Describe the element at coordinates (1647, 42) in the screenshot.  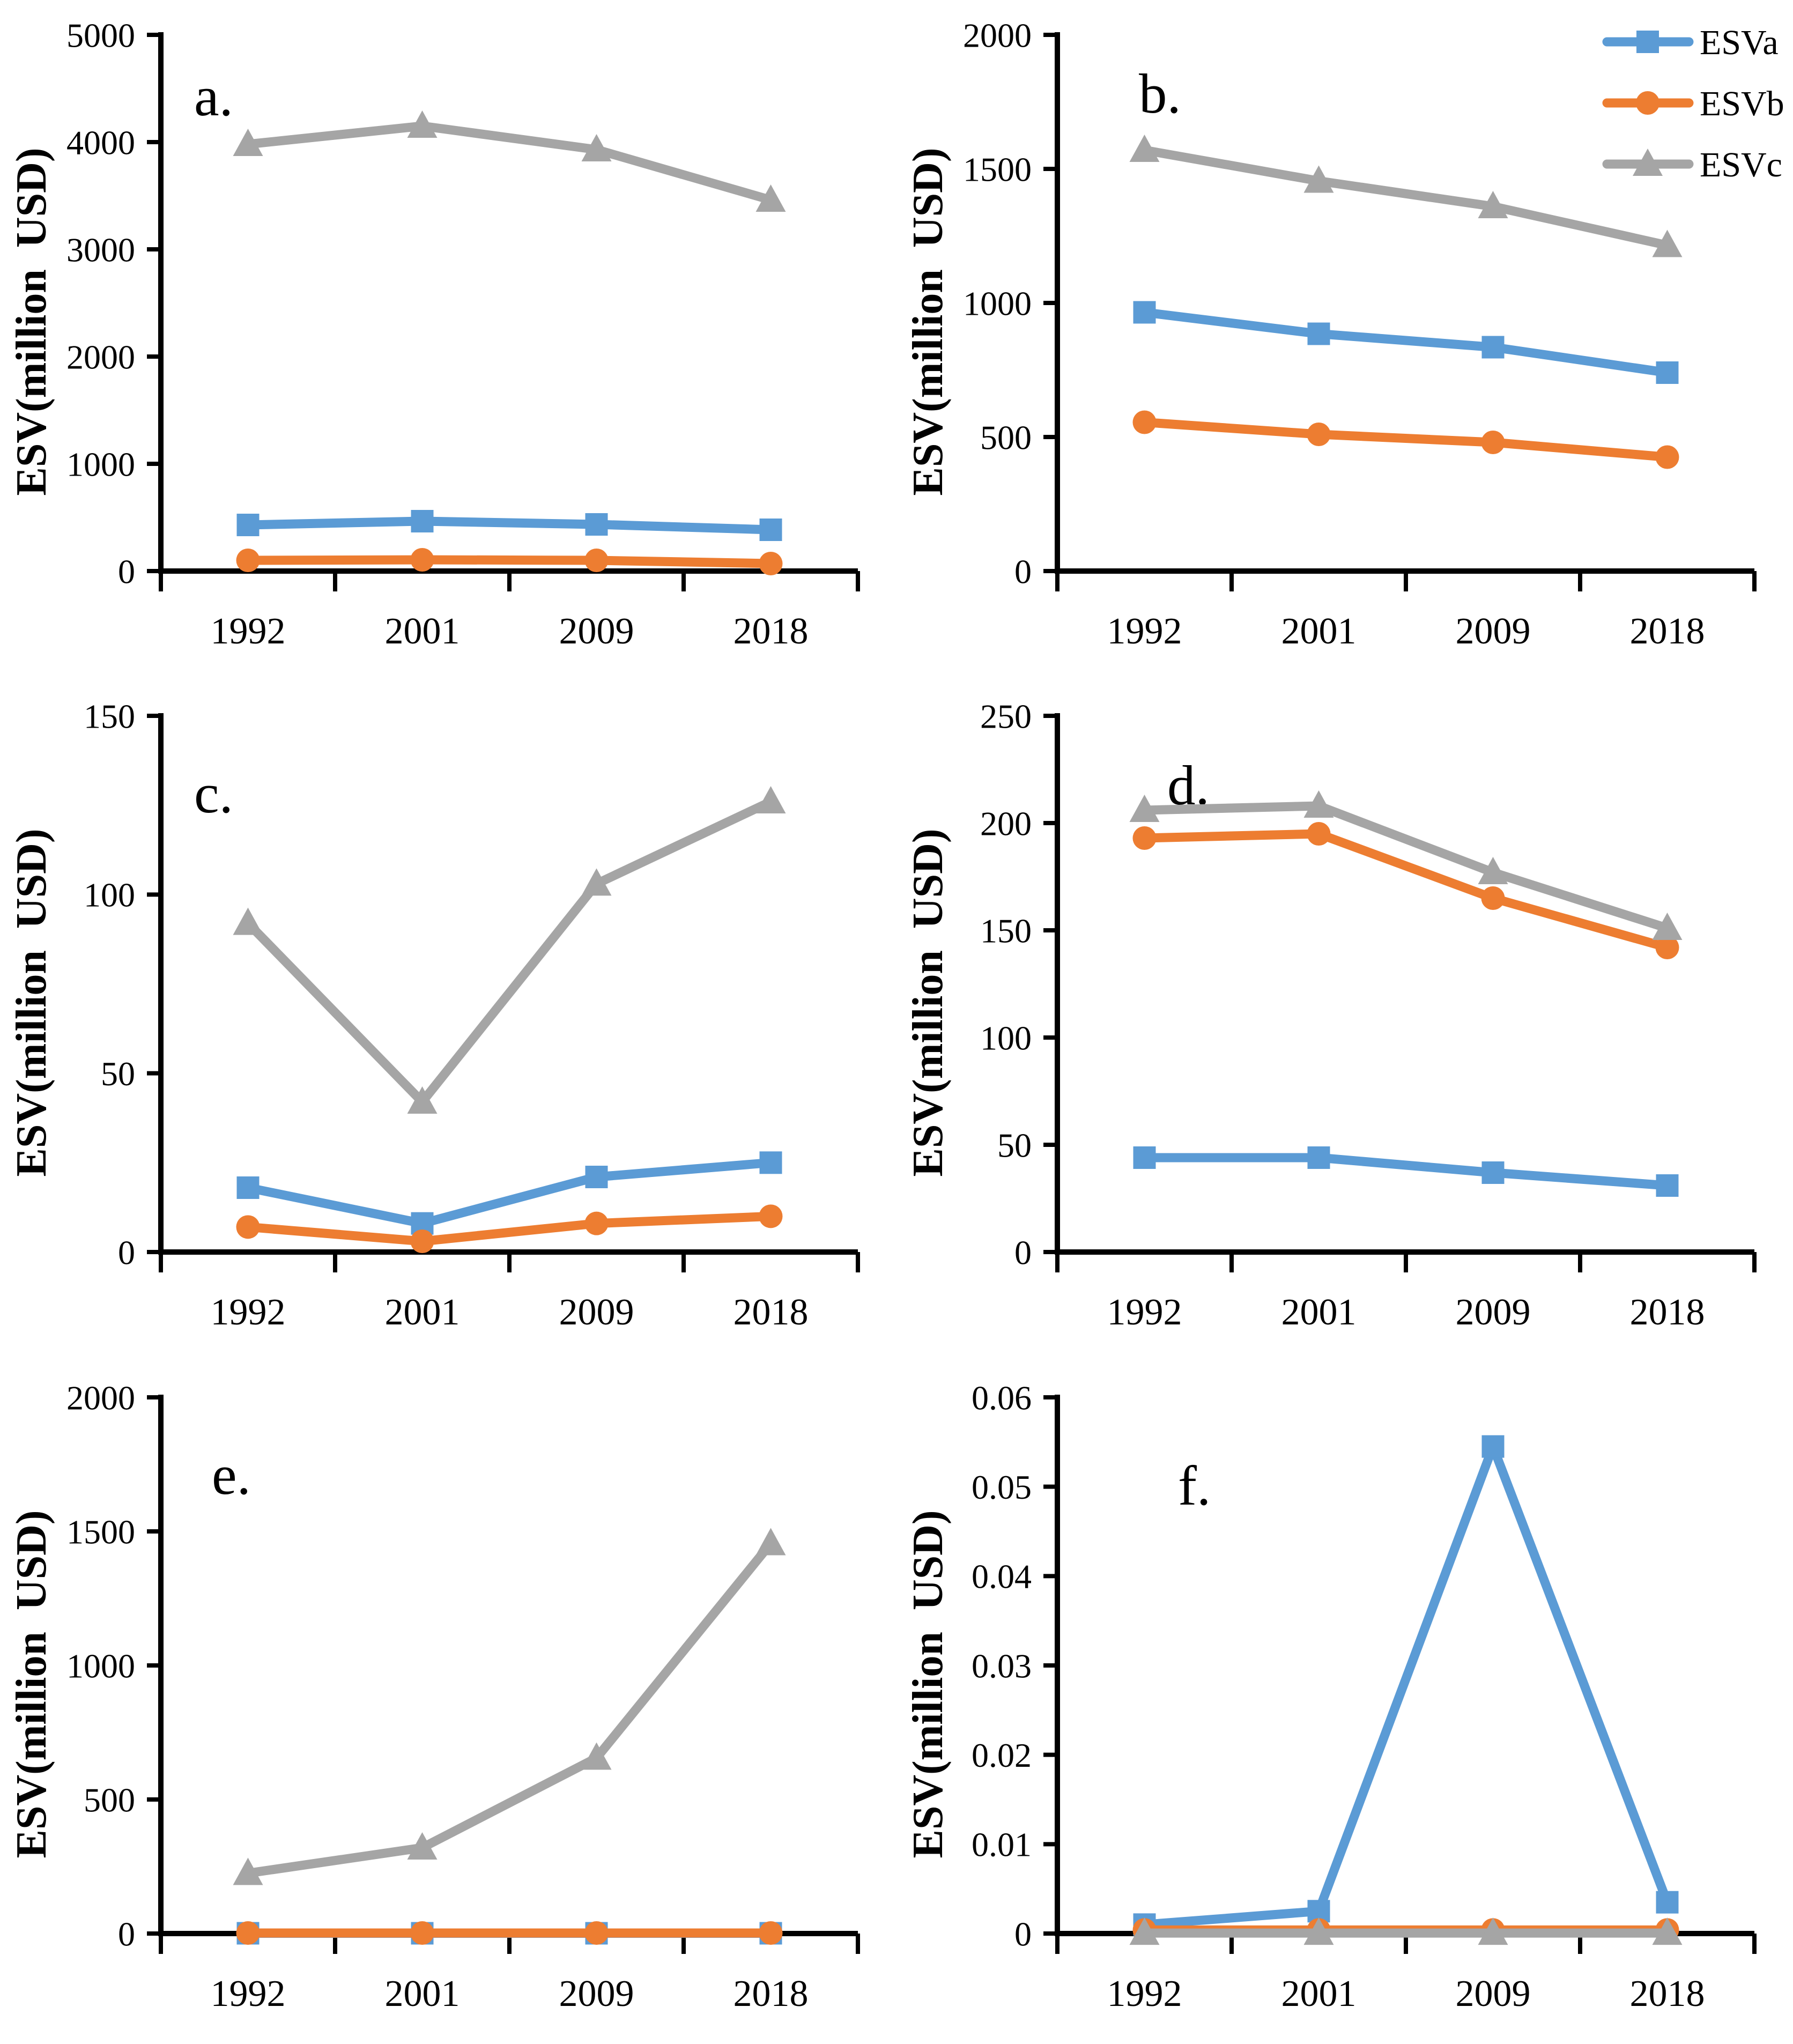
I see `legend-marker-ESVa` at that location.